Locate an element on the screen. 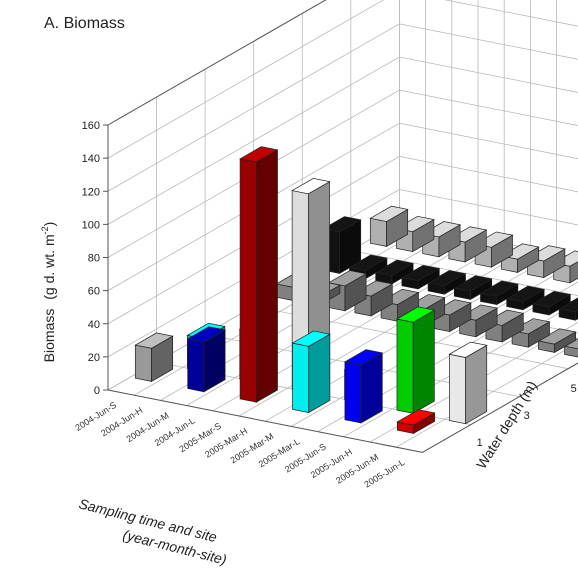  y-tick-label: 100 is located at coordinates (91, 225).